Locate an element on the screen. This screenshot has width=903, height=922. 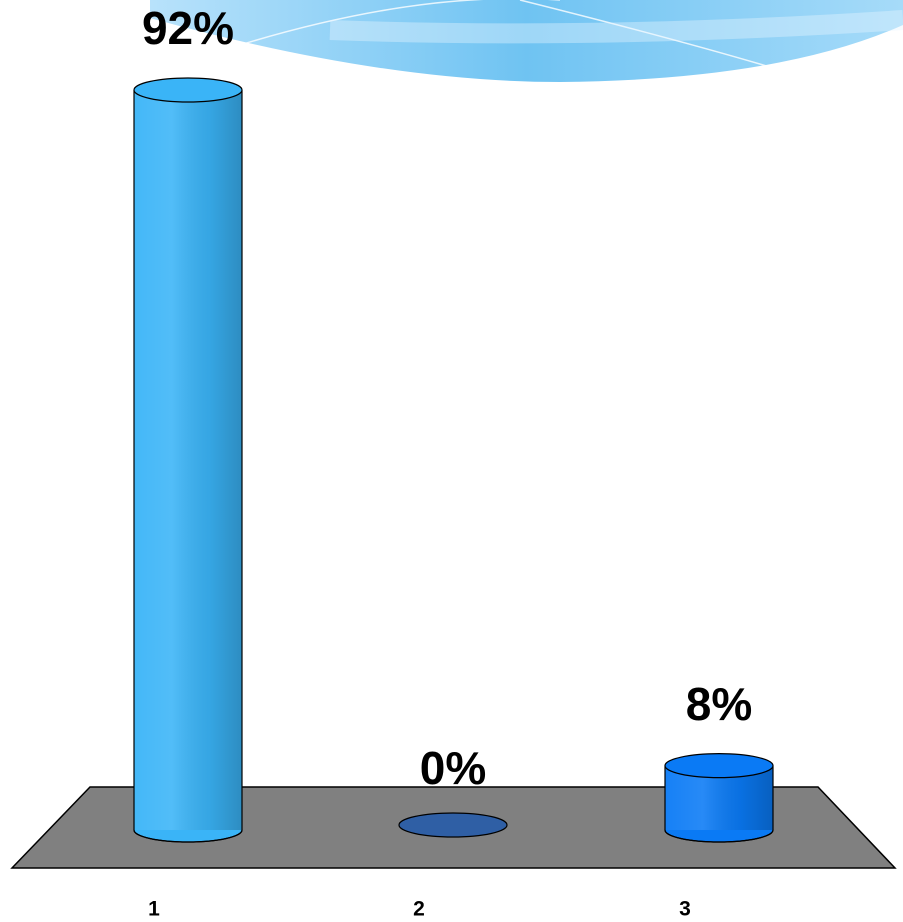
x-tick-label: 3 is located at coordinates (685, 909).